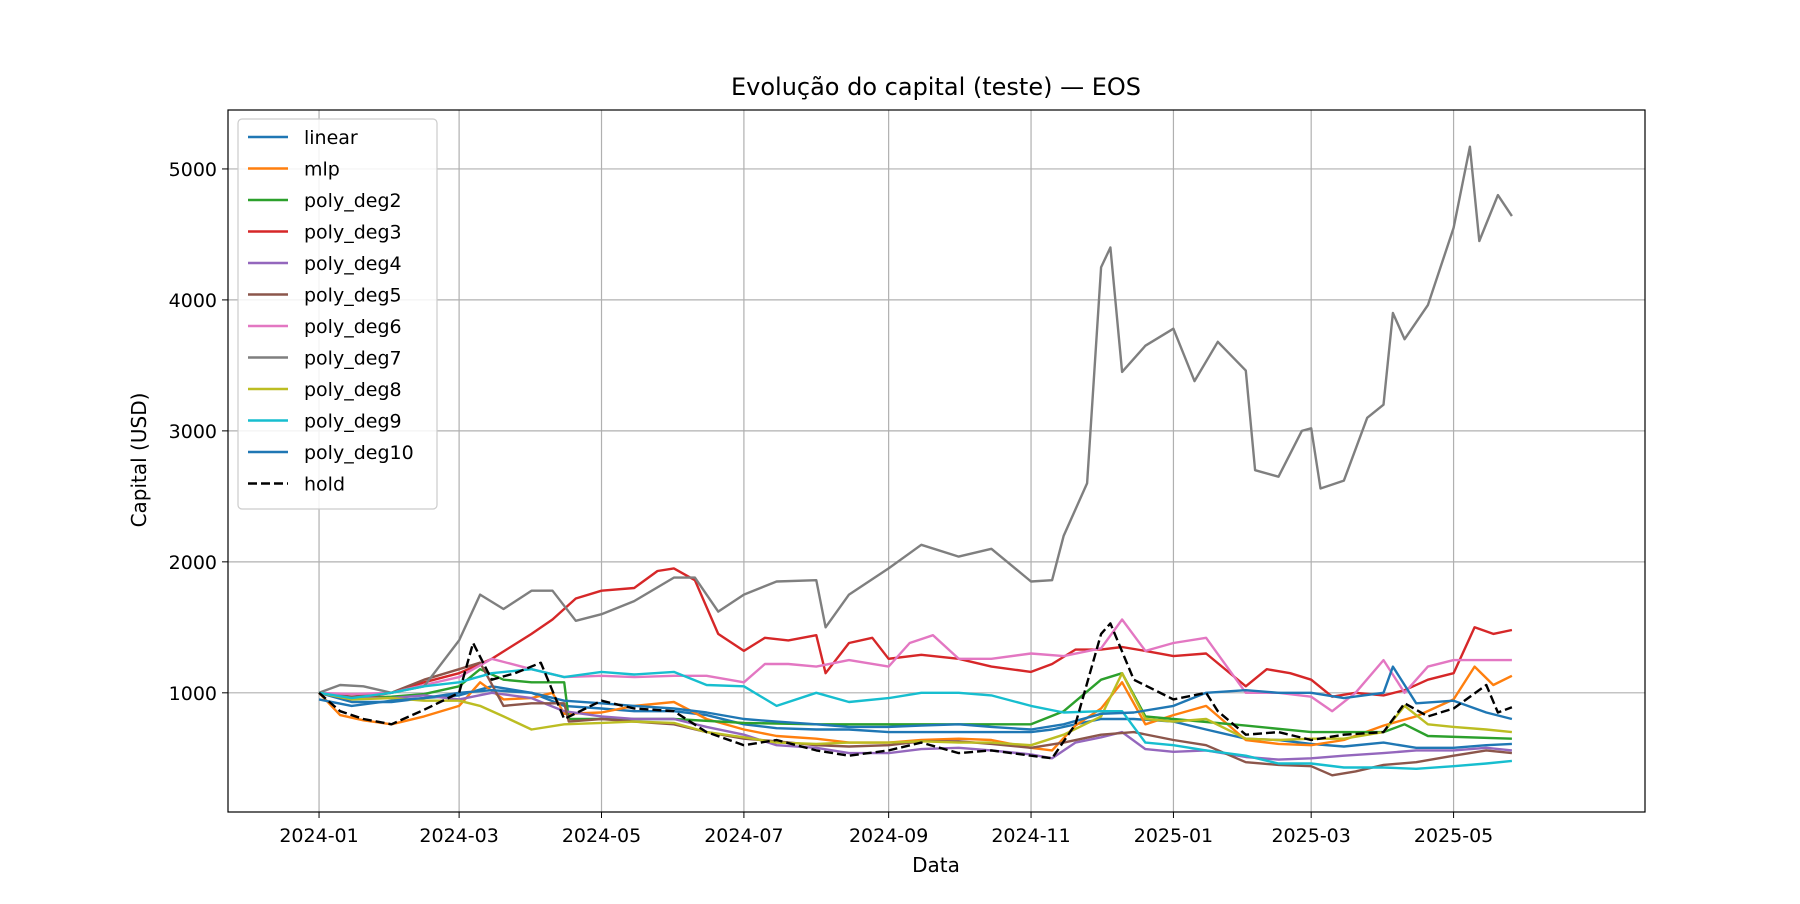 The height and width of the screenshot is (904, 1800). What do you see at coordinates (936, 865) in the screenshot?
I see `x-axis-label: Data` at bounding box center [936, 865].